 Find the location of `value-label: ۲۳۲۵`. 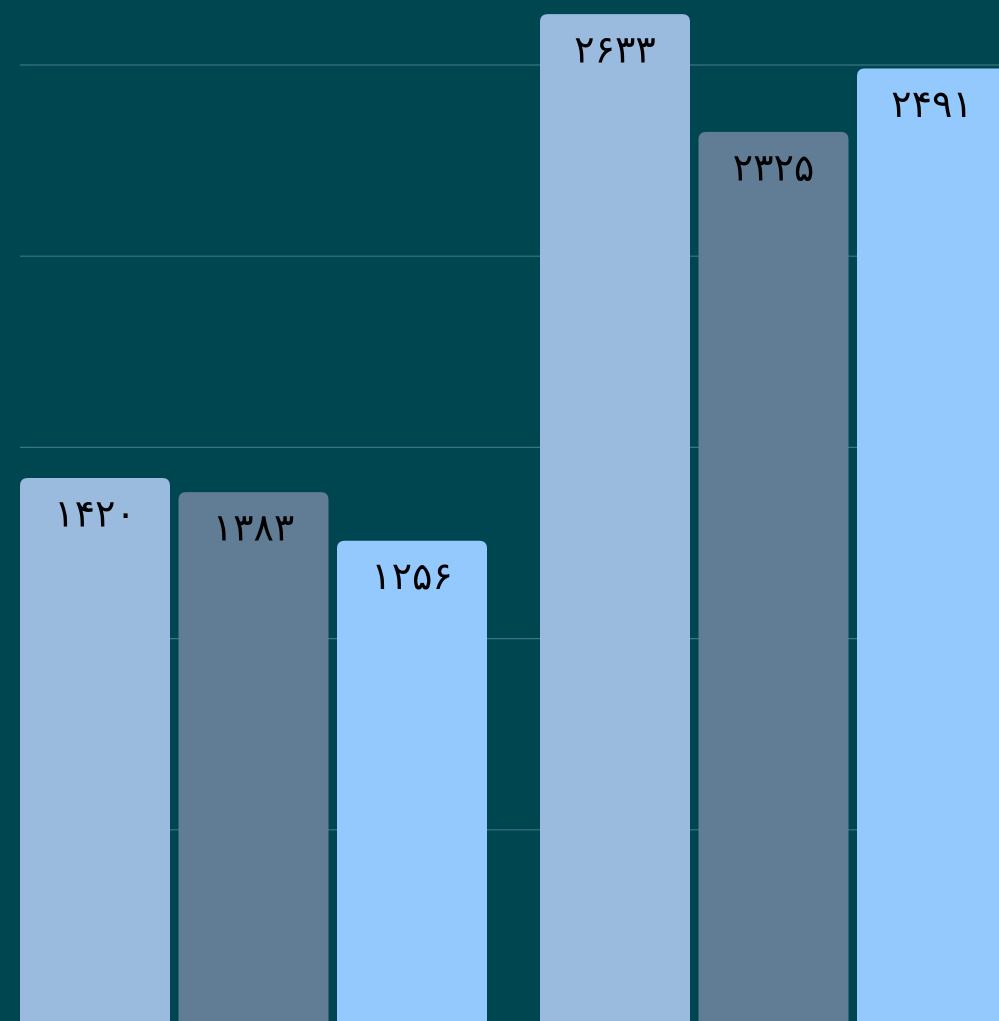

value-label: ۲۳۲۵ is located at coordinates (774, 167).